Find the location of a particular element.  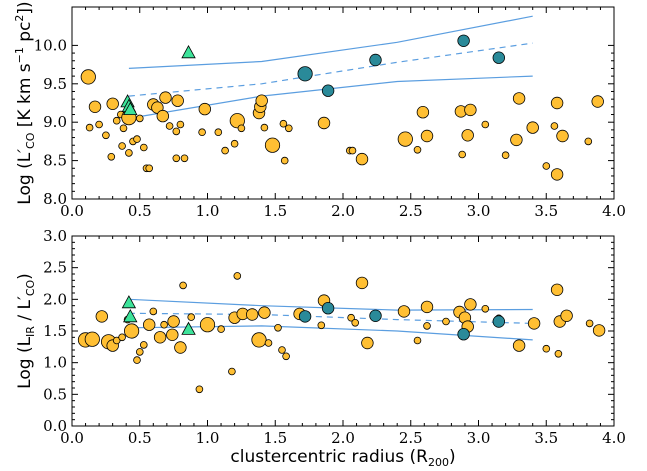

y-tick-label: 8.5 is located at coordinates (55, 161).